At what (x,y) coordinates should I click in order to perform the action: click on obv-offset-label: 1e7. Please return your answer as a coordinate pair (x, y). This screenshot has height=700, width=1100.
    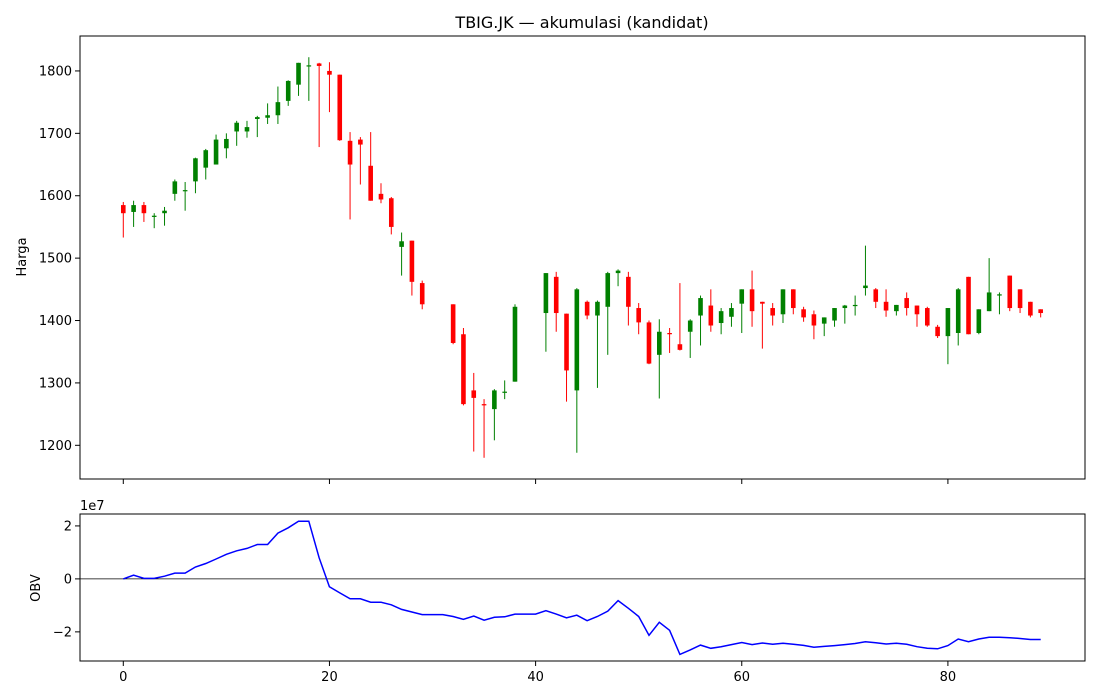
    Looking at the image, I should click on (92, 506).